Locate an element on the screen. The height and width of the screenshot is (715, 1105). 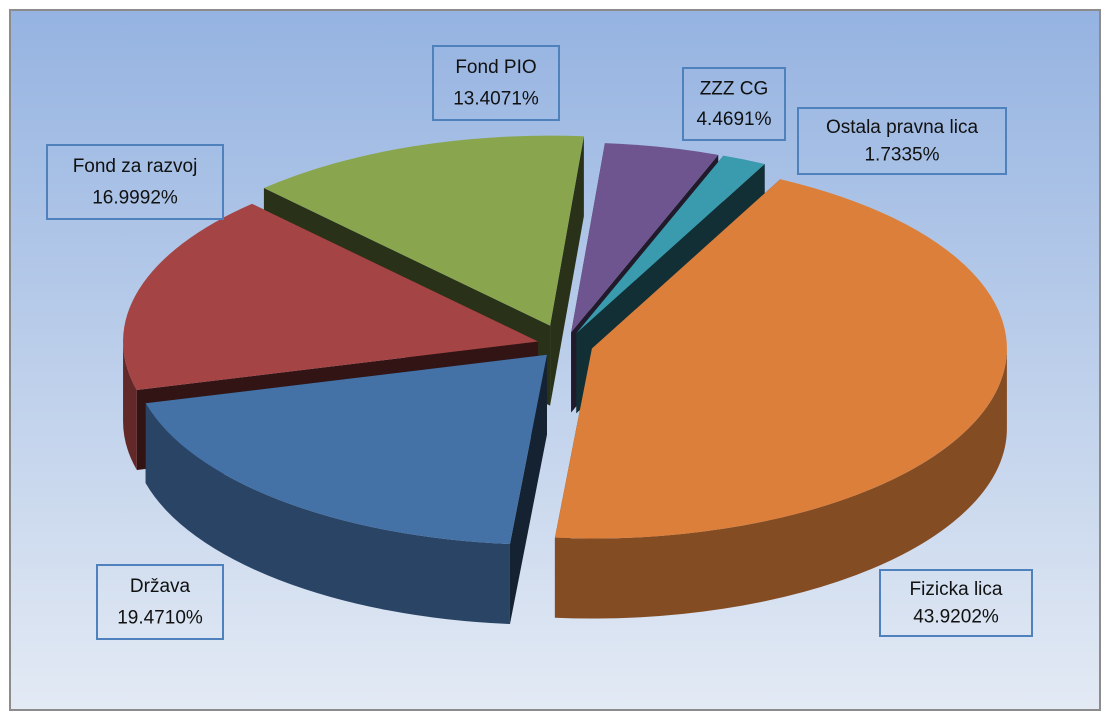
category-label: Fond za razvoj is located at coordinates (135, 166).